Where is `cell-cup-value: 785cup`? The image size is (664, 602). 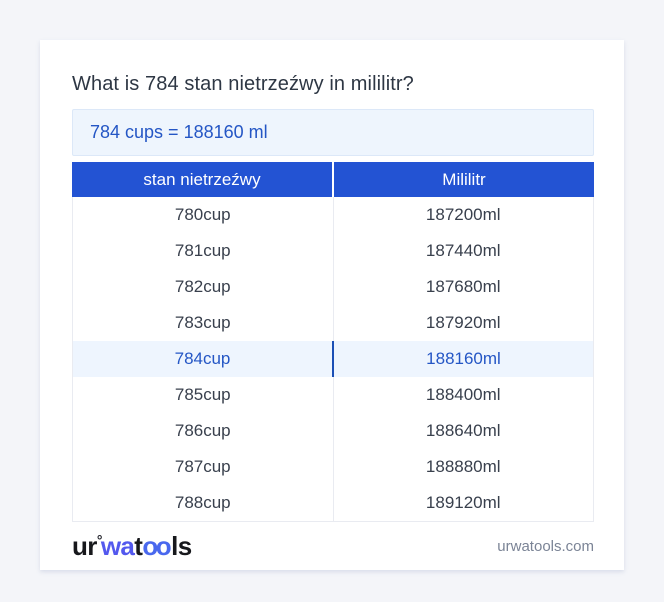 cell-cup-value: 785cup is located at coordinates (203, 395).